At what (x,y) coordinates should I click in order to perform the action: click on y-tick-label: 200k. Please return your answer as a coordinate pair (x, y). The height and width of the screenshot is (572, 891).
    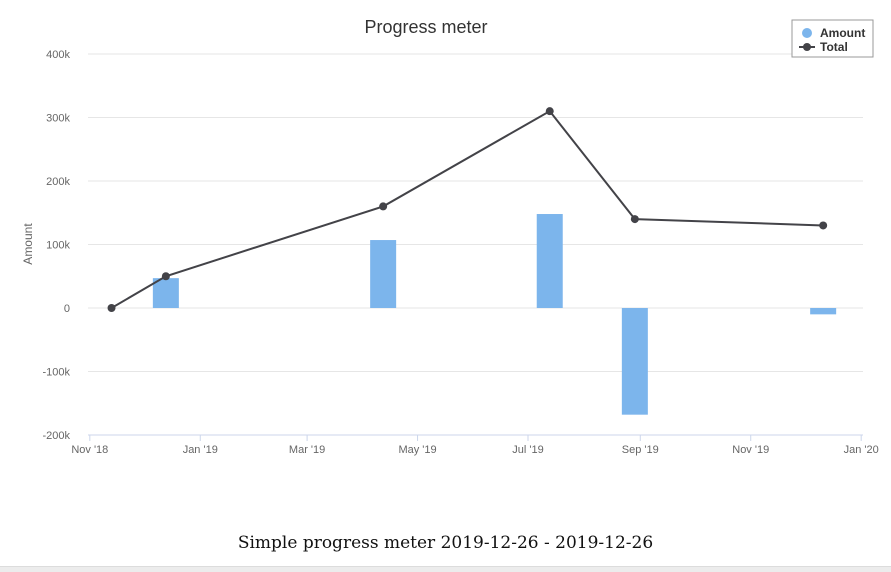
    Looking at the image, I should click on (58, 182).